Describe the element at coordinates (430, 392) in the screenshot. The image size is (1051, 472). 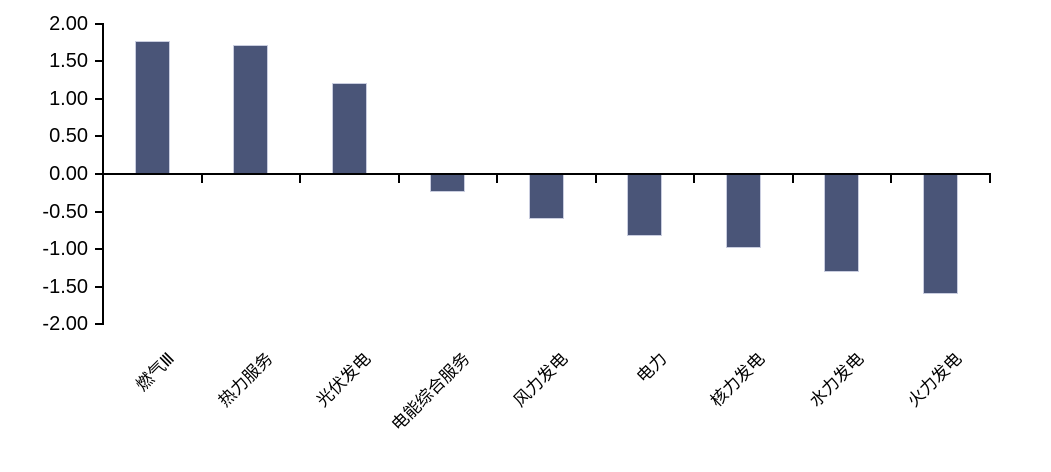
I see `x-axis-category-label: 电能综合服务` at that location.